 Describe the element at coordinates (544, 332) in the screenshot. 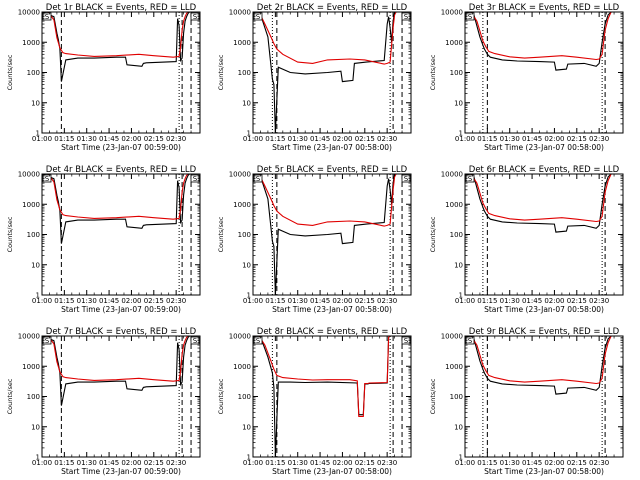

I see `panel-title: Det 9r BLACK = Events, RED = LLD` at that location.